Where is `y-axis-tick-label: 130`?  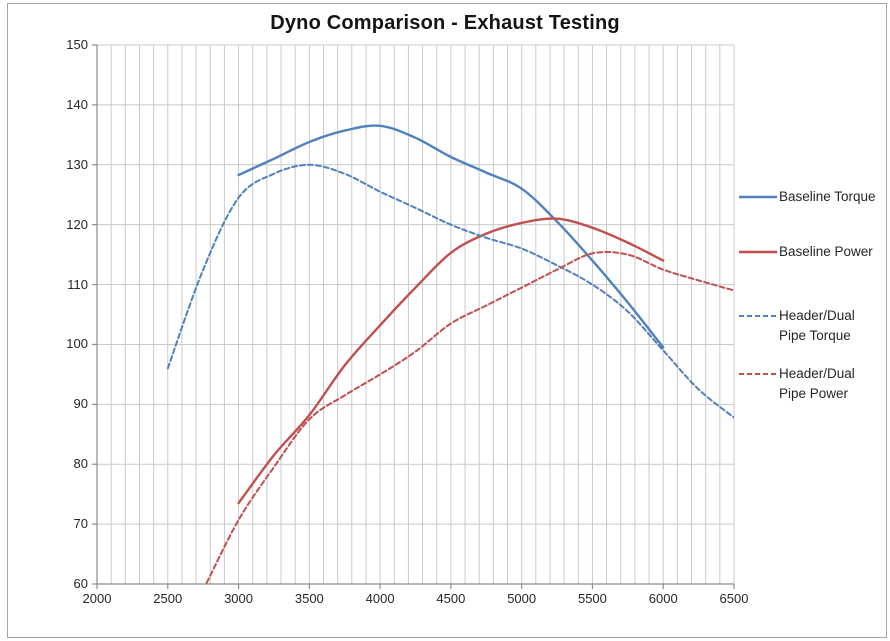 y-axis-tick-label: 130 is located at coordinates (77, 164).